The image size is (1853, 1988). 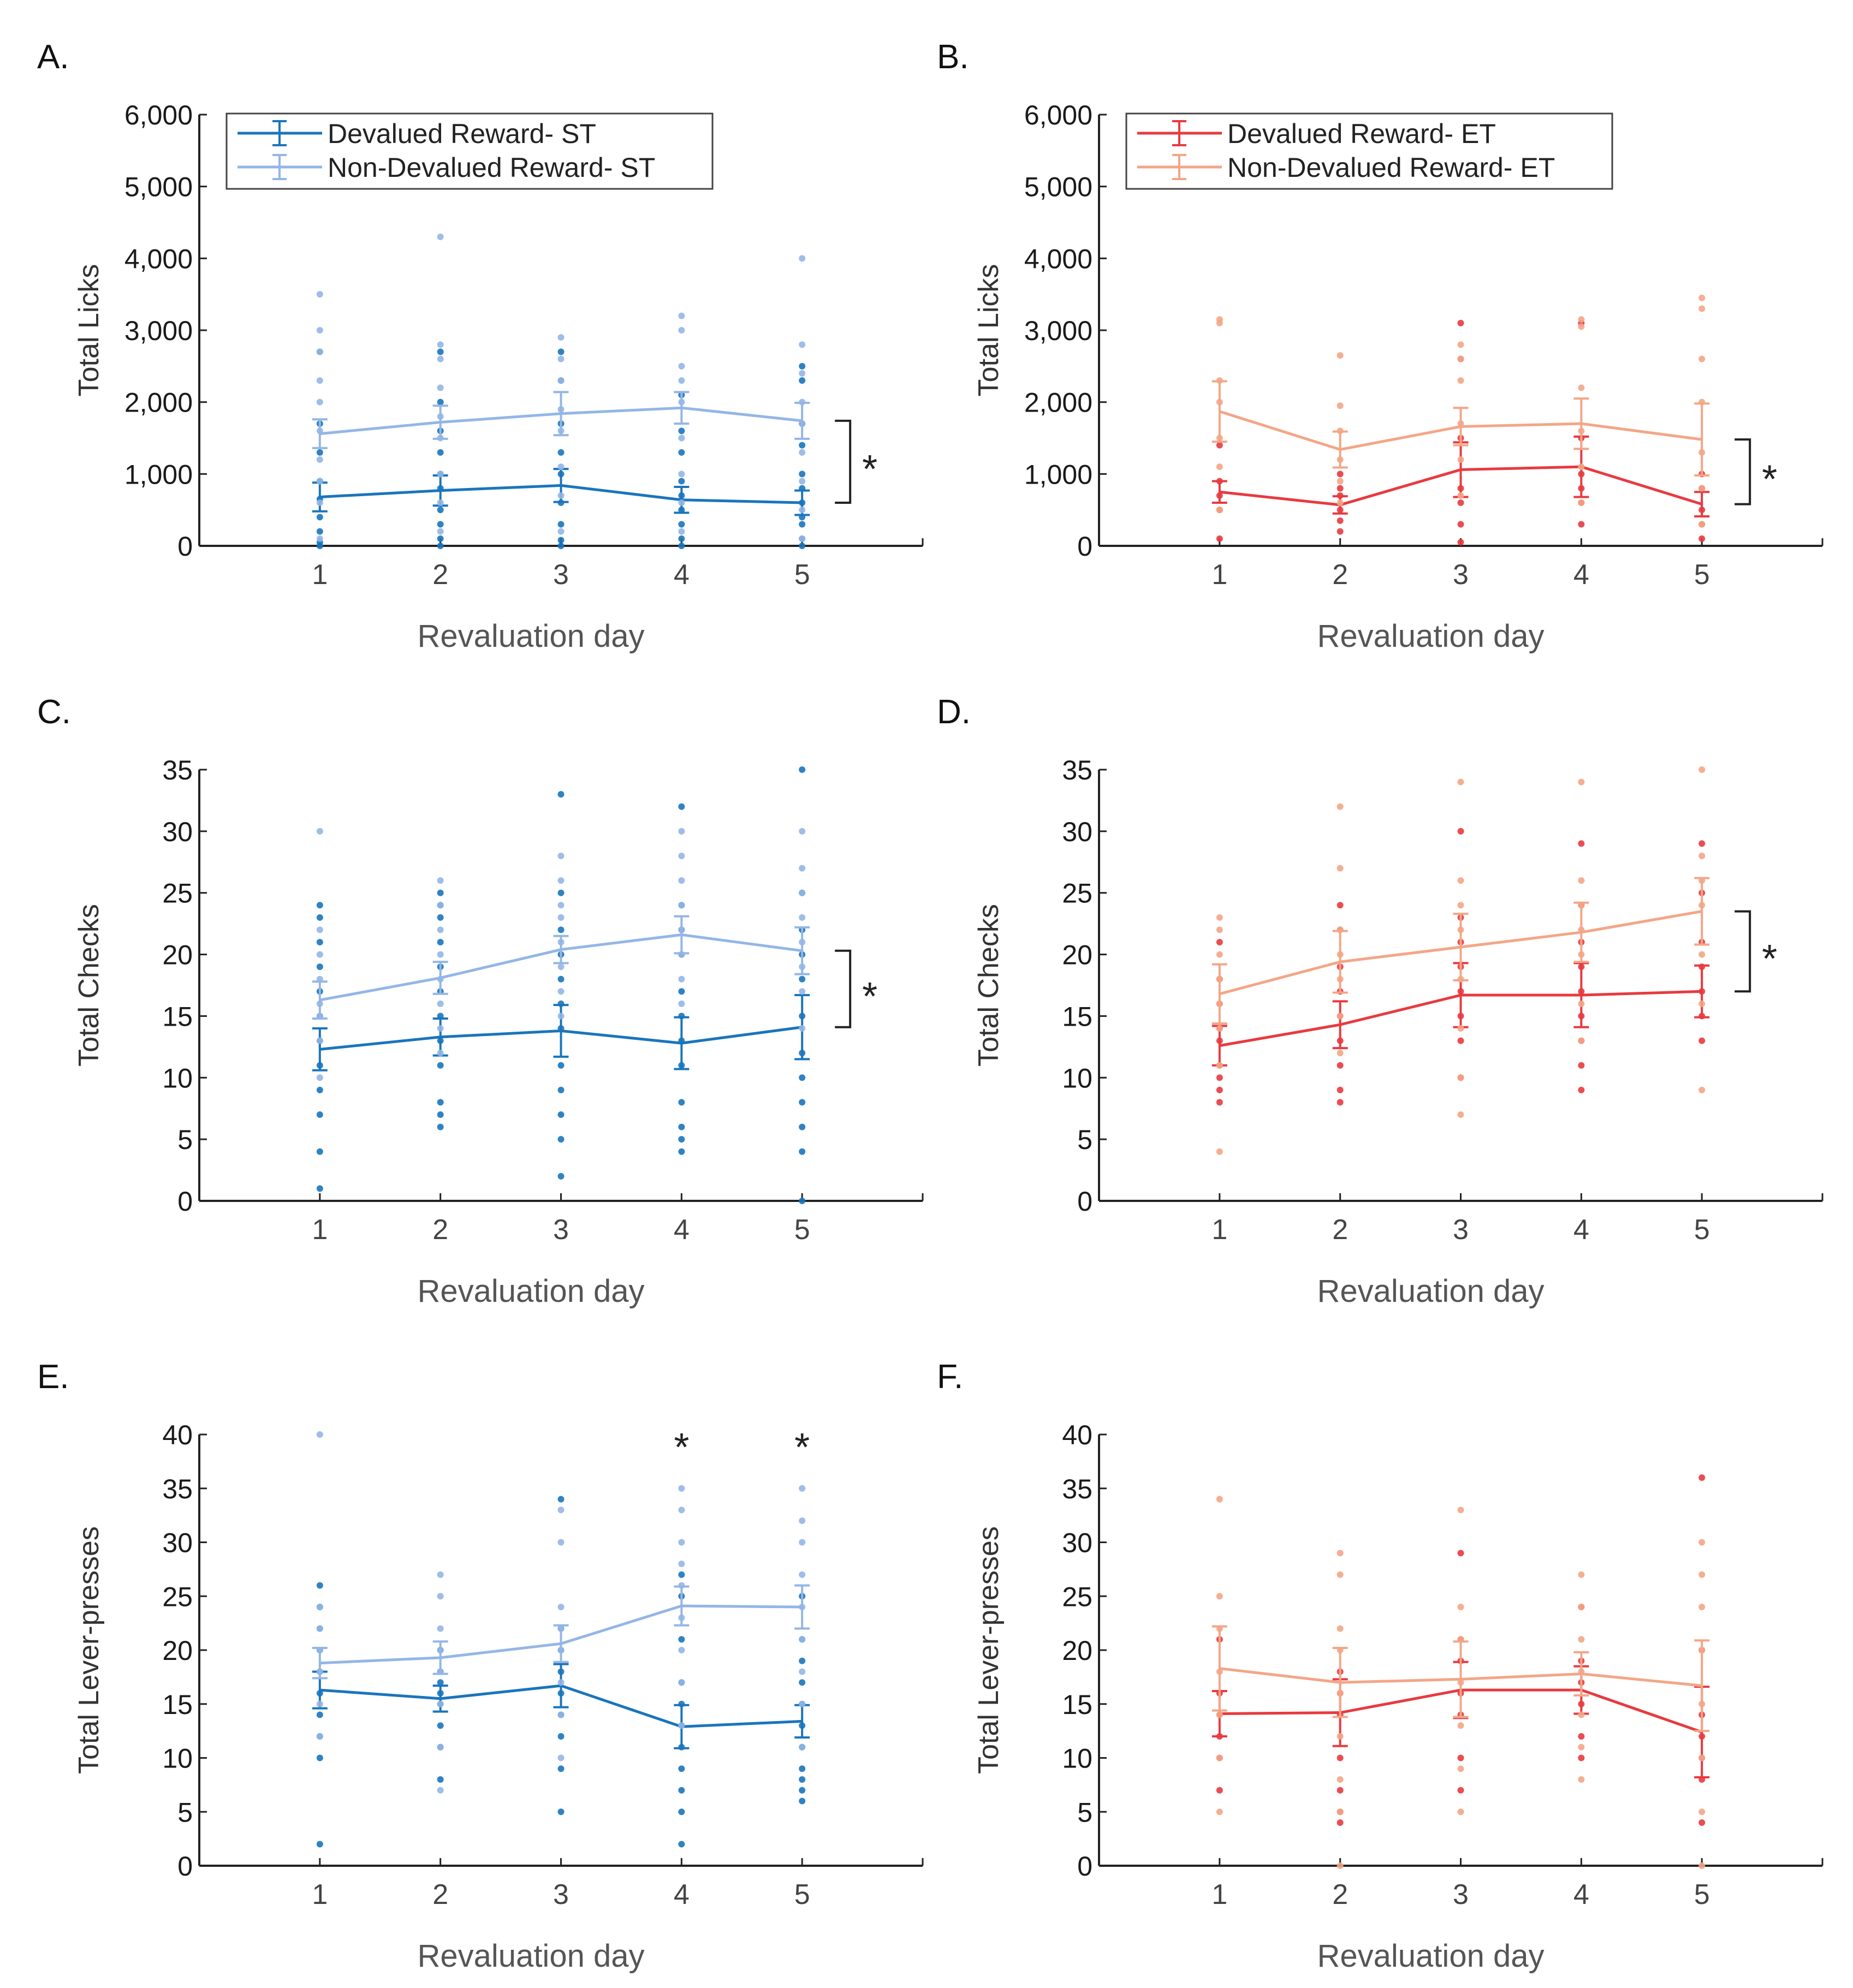 I want to click on y-tick-label: 3,000, so click(x=1058, y=331).